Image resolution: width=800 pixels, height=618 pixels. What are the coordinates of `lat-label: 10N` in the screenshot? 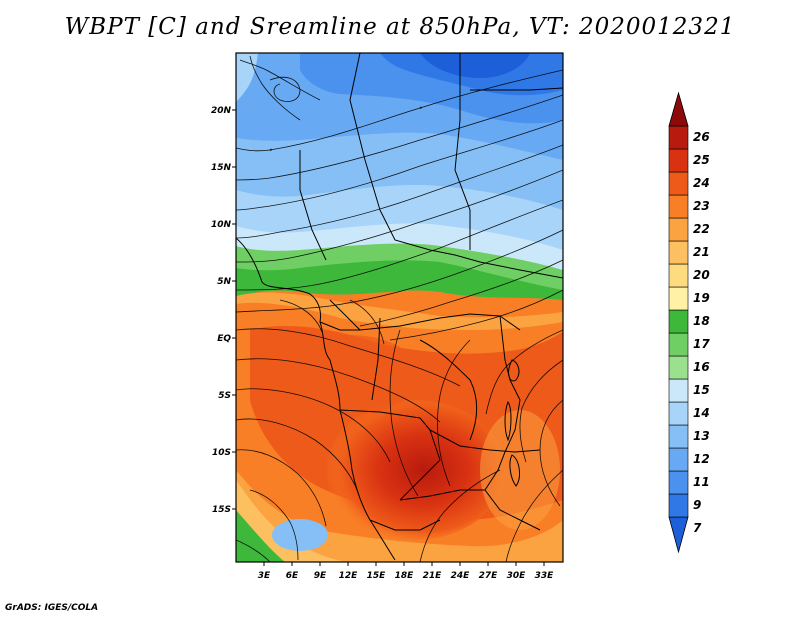 It's located at (221, 225).